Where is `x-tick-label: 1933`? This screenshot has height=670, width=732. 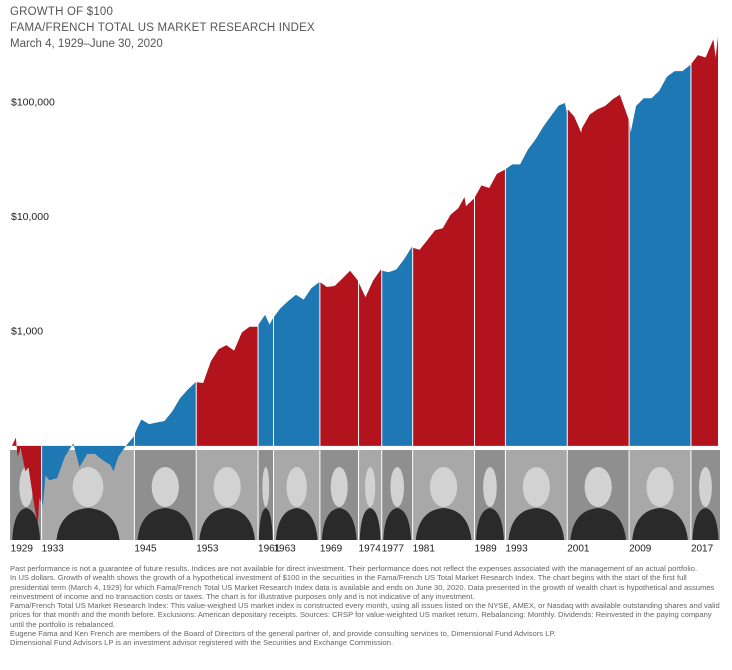 x-tick-label: 1933 is located at coordinates (53, 549).